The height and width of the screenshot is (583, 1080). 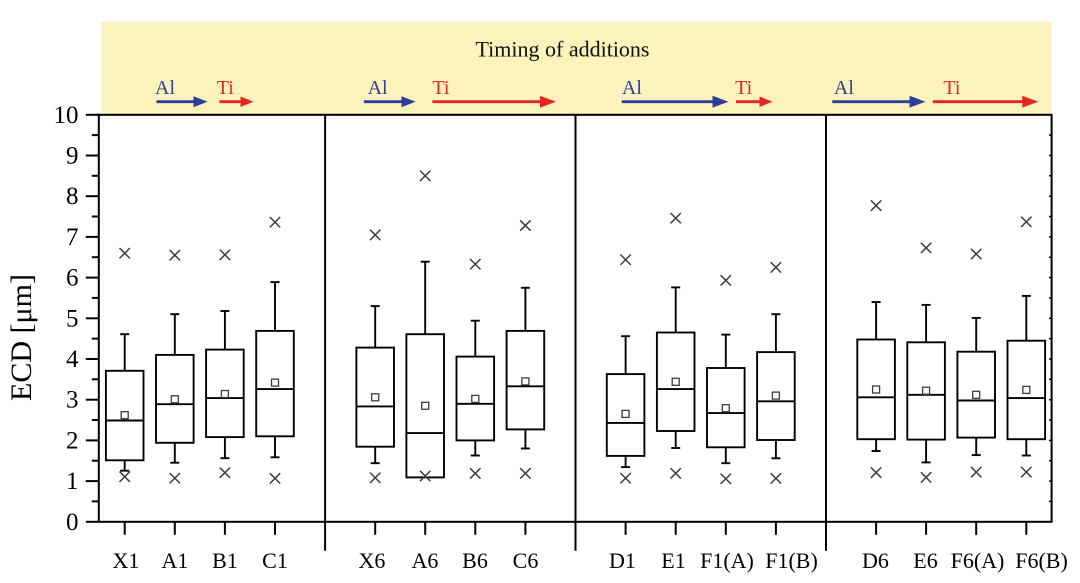 I want to click on svg-text: D1, so click(x=622, y=560).